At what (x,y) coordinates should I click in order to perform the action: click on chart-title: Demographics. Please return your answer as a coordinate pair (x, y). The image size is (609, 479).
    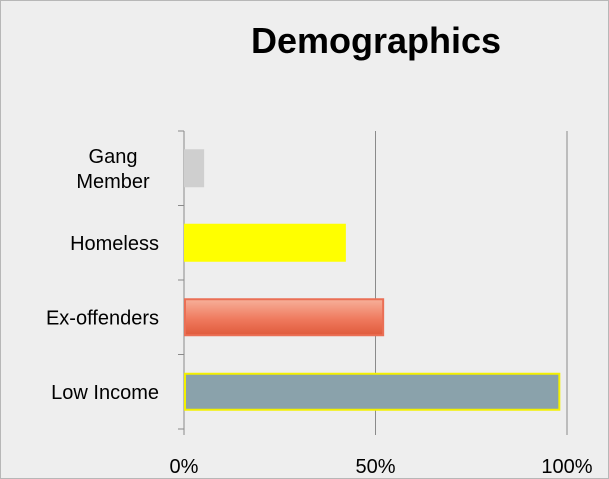
    Looking at the image, I should click on (376, 40).